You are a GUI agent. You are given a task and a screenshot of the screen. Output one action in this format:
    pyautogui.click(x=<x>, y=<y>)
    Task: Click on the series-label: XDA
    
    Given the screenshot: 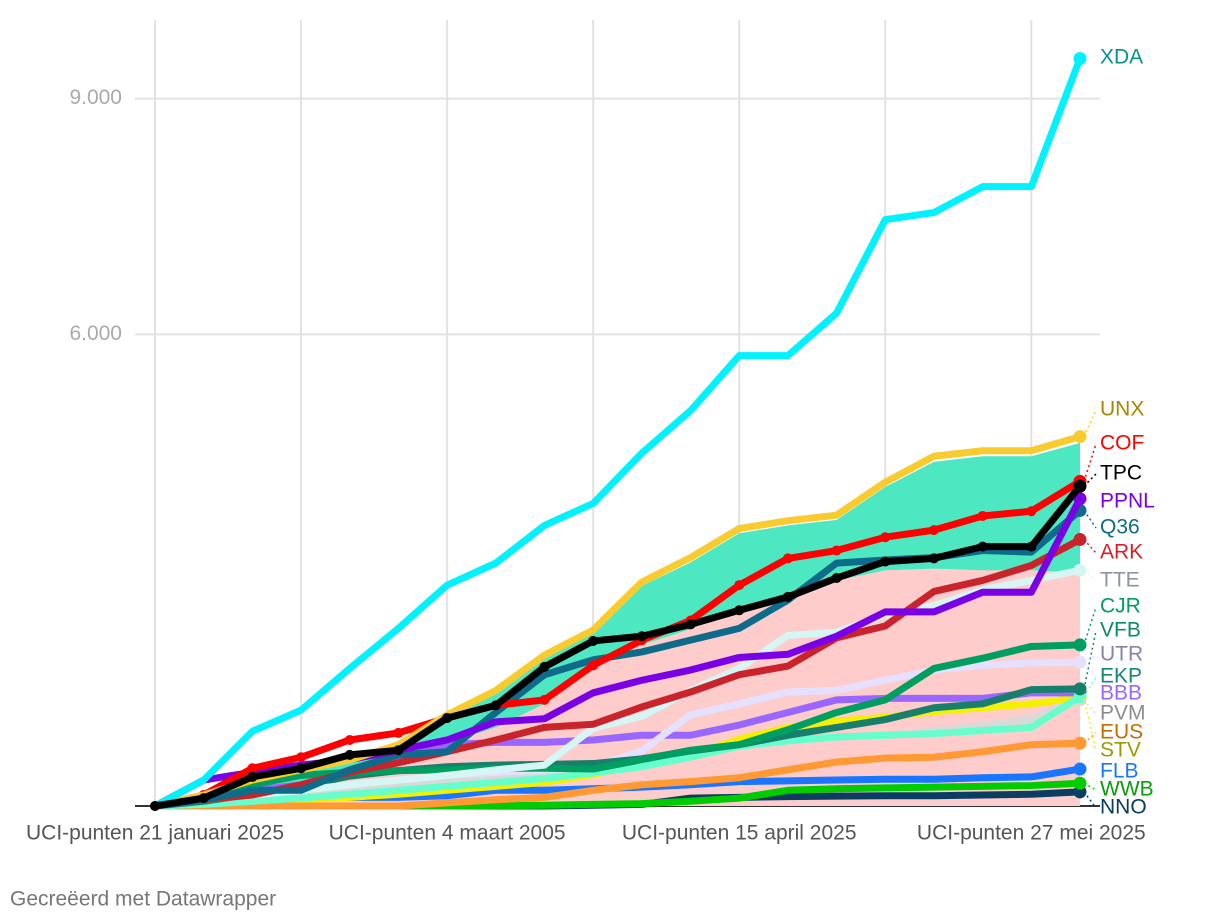 What is the action you would take?
    pyautogui.click(x=1121, y=57)
    